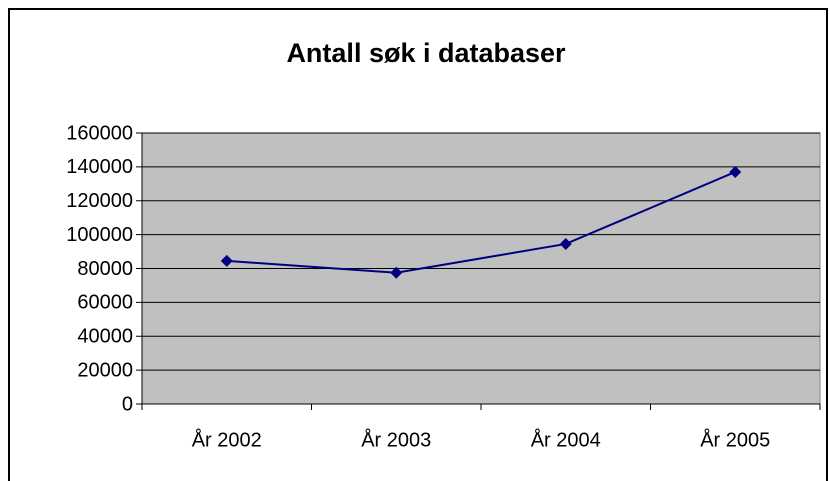 This screenshot has height=481, width=830. I want to click on data-line, so click(481, 222).